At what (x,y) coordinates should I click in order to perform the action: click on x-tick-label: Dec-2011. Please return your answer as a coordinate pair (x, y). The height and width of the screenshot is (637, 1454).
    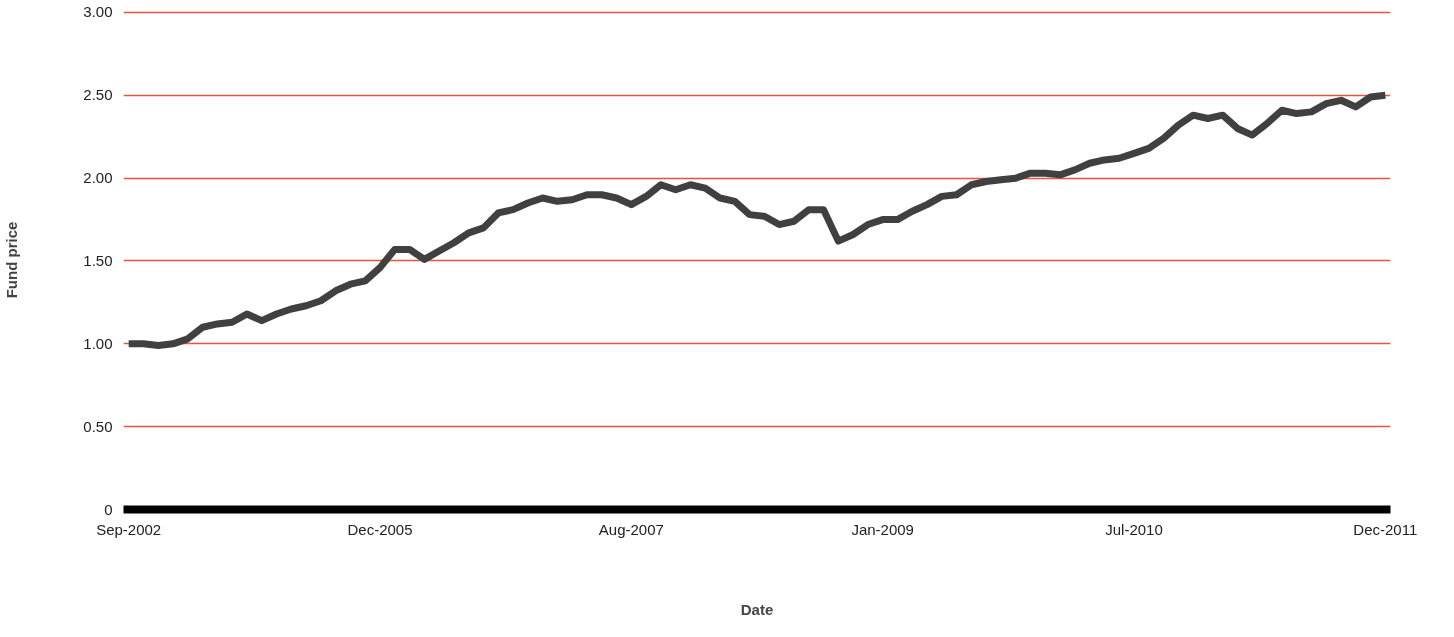
    Looking at the image, I should click on (1385, 529).